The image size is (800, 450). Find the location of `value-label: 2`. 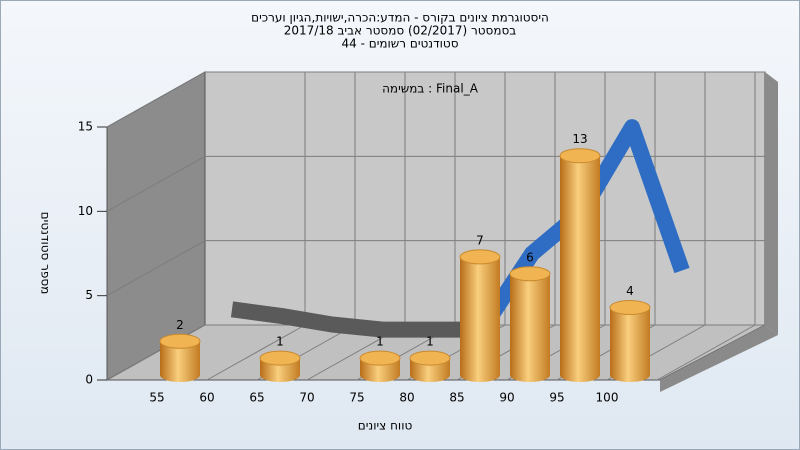

value-label: 2 is located at coordinates (180, 325).